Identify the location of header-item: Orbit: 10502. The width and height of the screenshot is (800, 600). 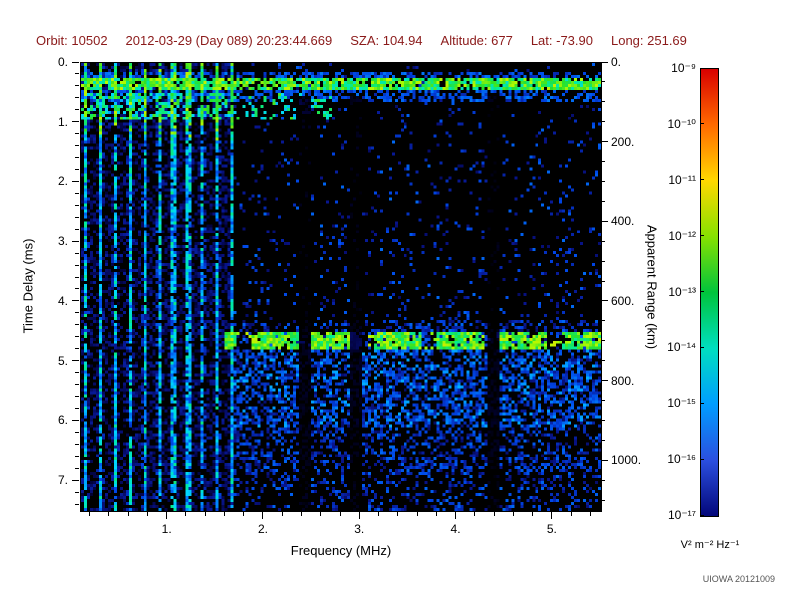
(72, 40).